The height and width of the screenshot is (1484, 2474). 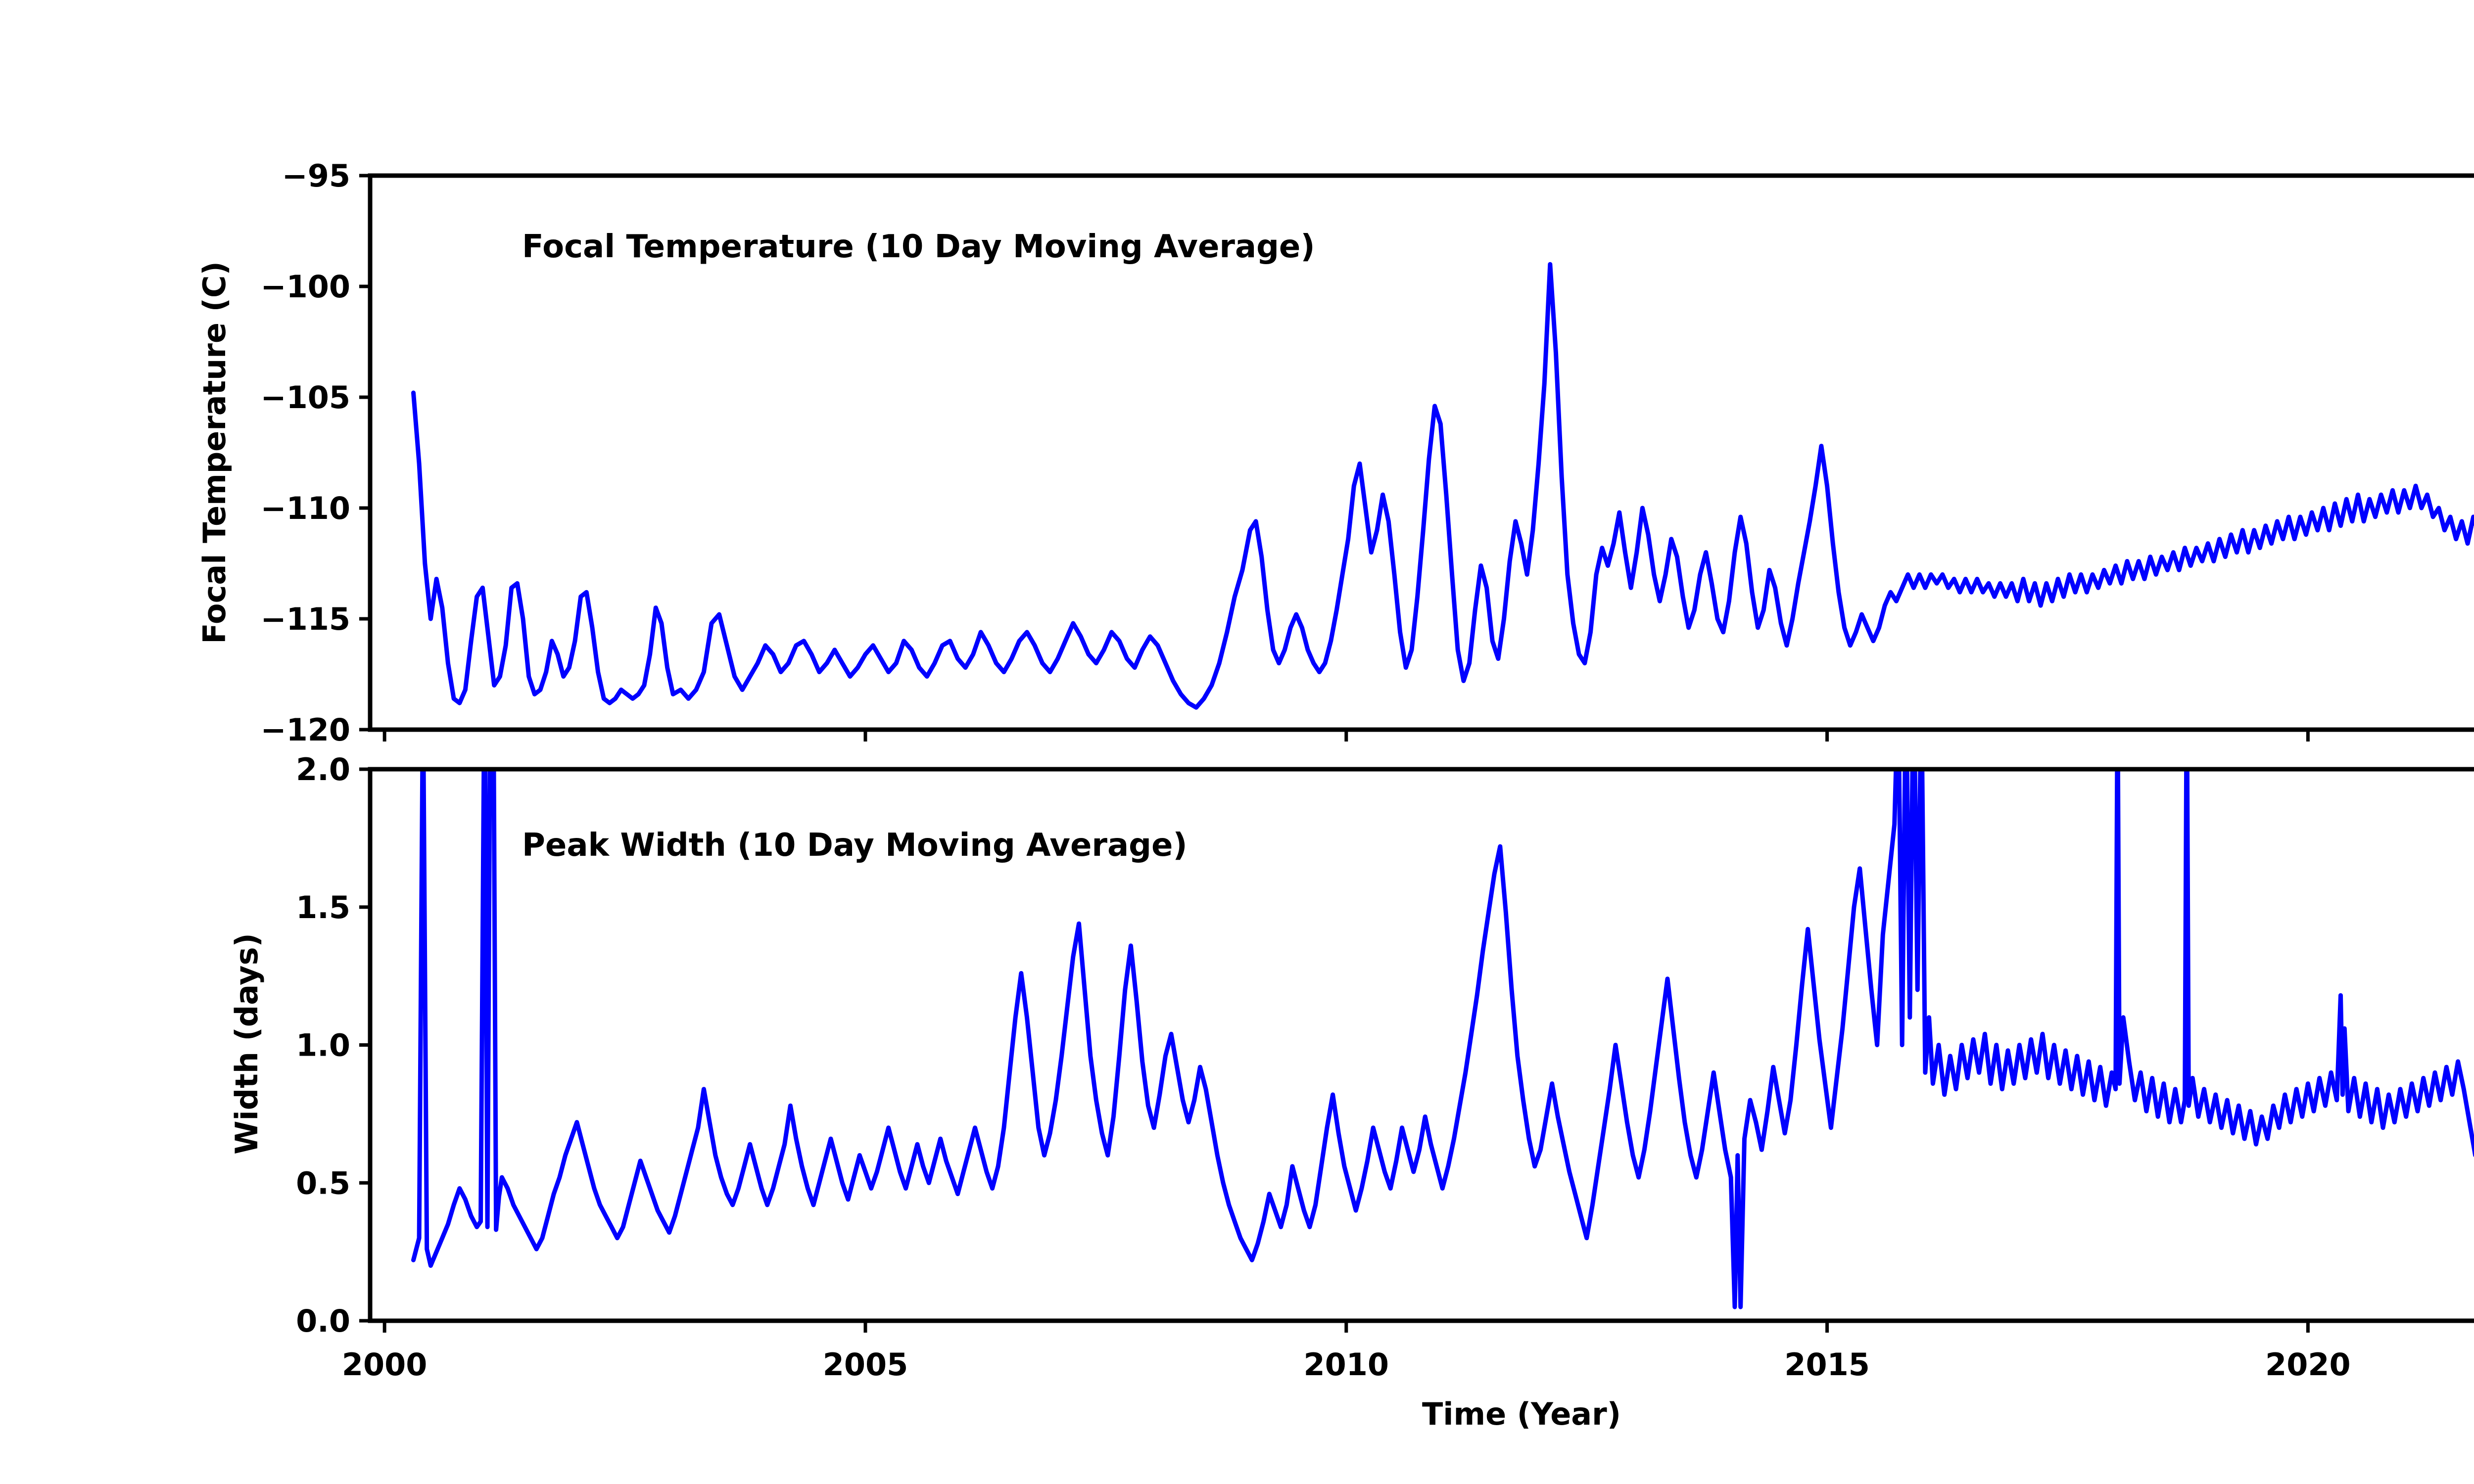 What do you see at coordinates (866, 1364) in the screenshot?
I see `xtick-label: 2005` at bounding box center [866, 1364].